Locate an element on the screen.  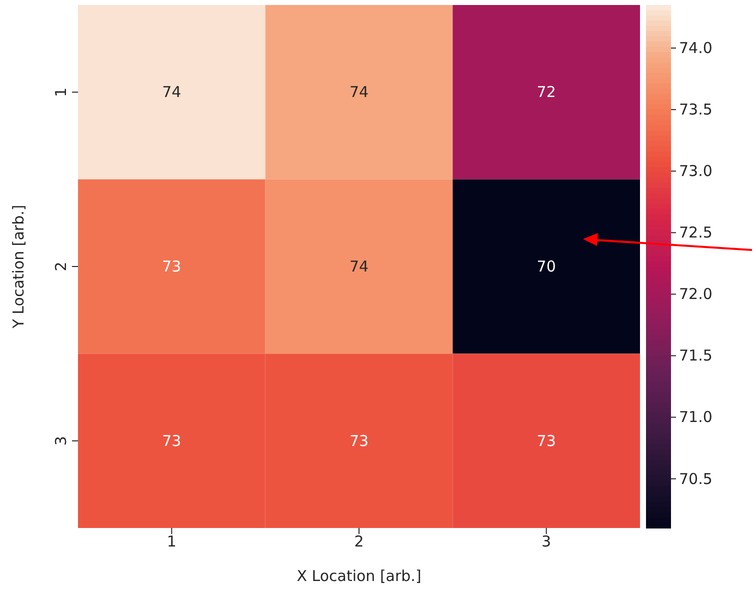
color-bar-label: 72.5 is located at coordinates (695, 233).